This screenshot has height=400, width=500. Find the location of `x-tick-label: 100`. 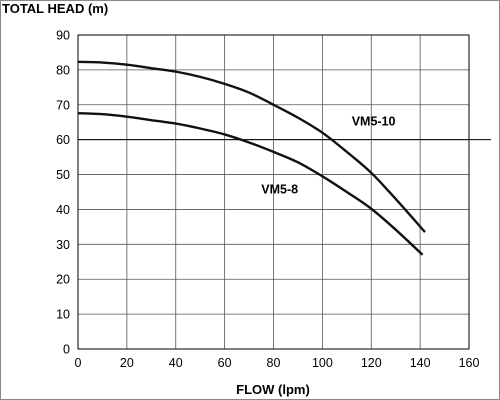

x-tick-label: 100 is located at coordinates (322, 363).